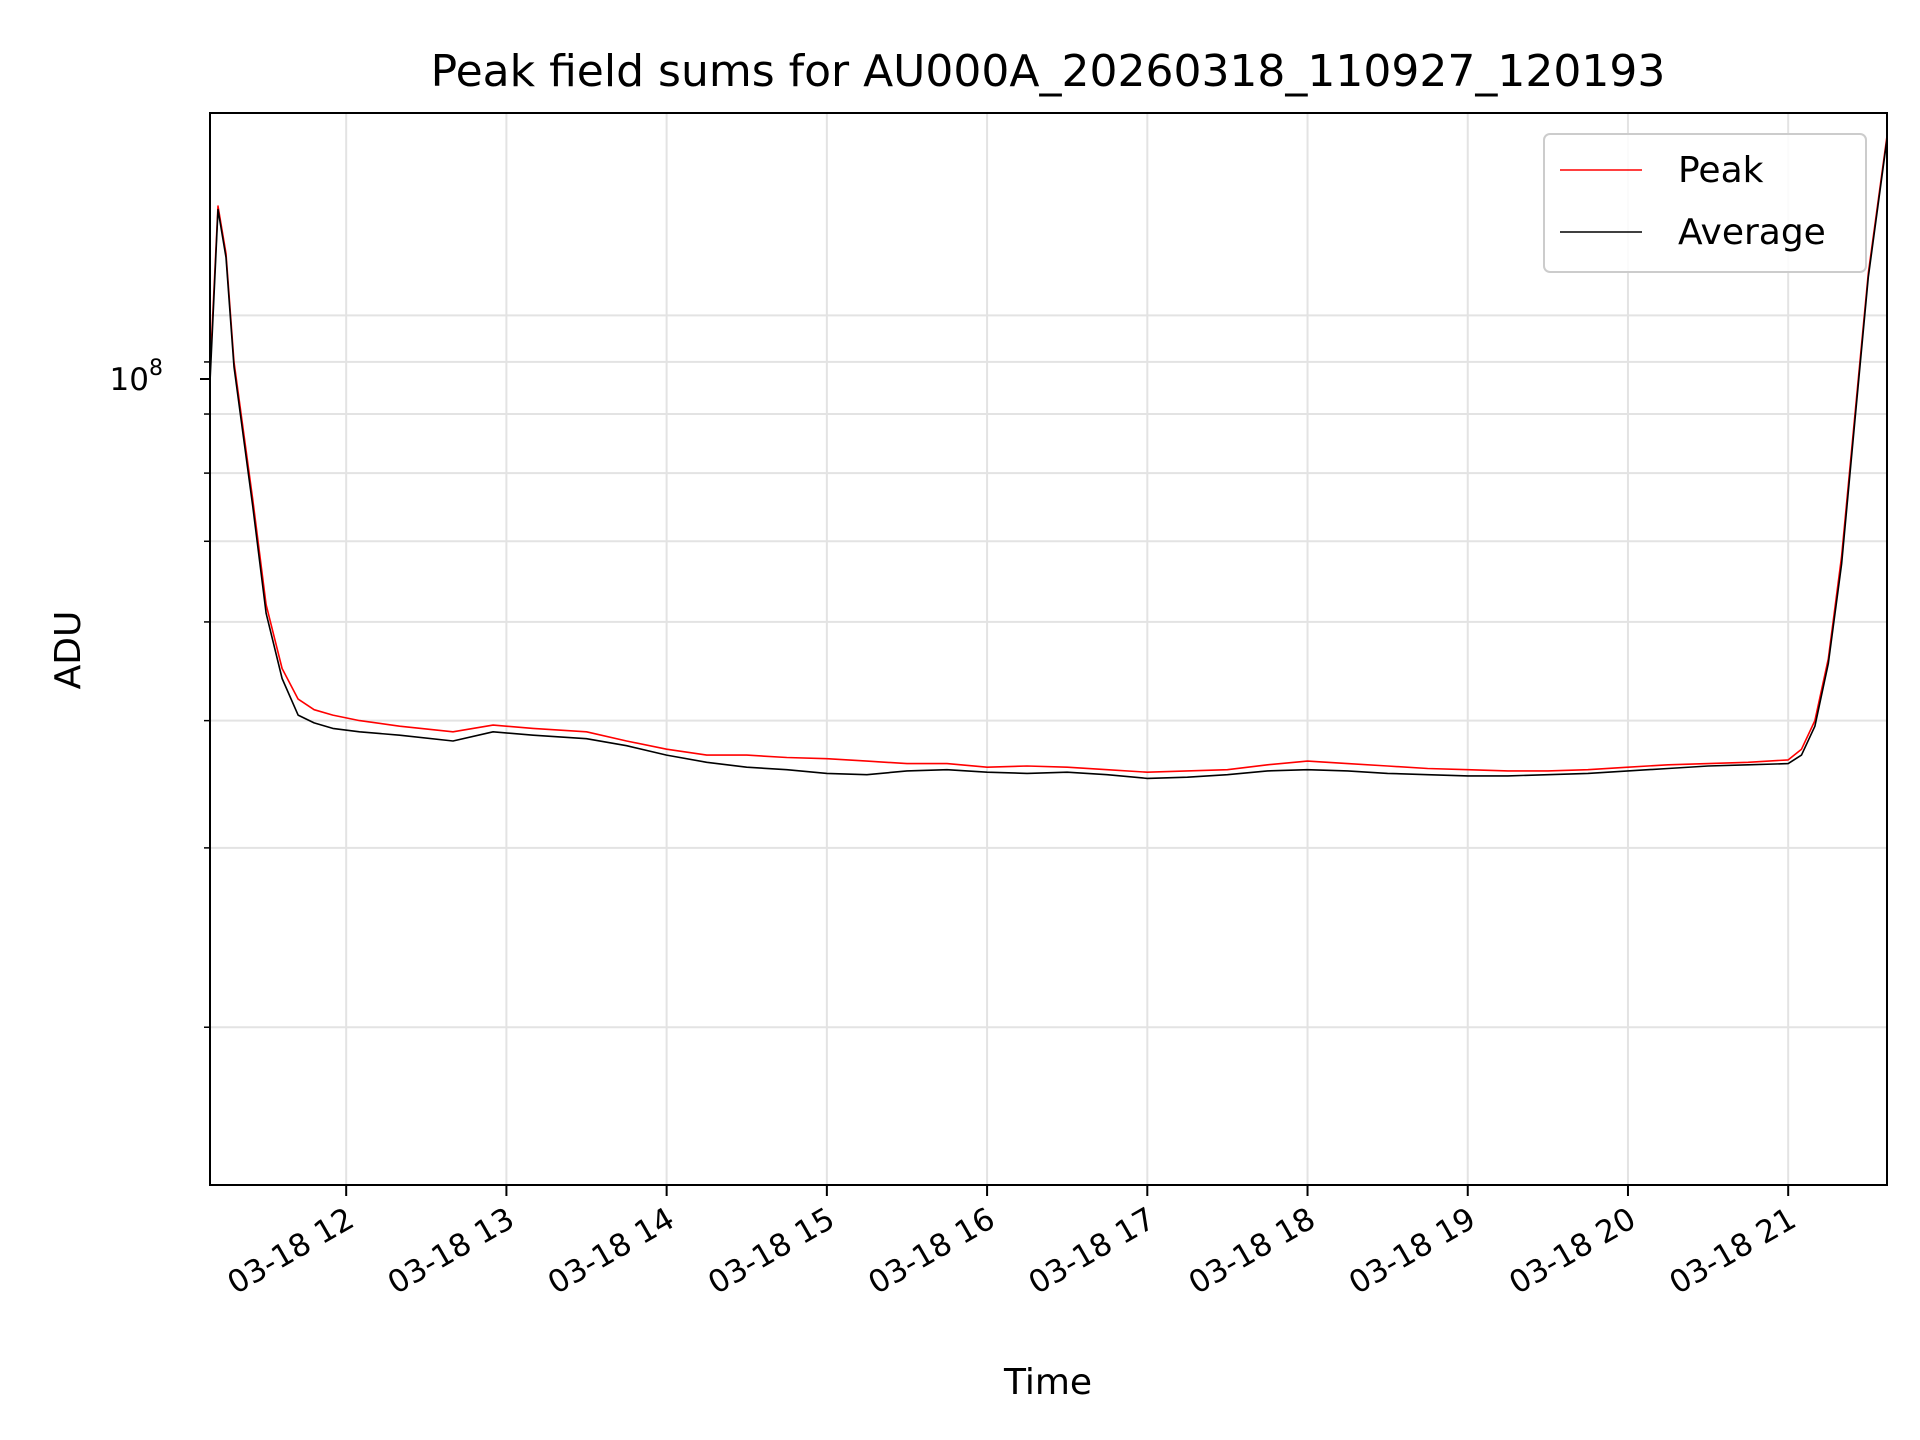 This screenshot has height=1440, width=1920. I want to click on y-tick-label: 108, so click(136, 377).